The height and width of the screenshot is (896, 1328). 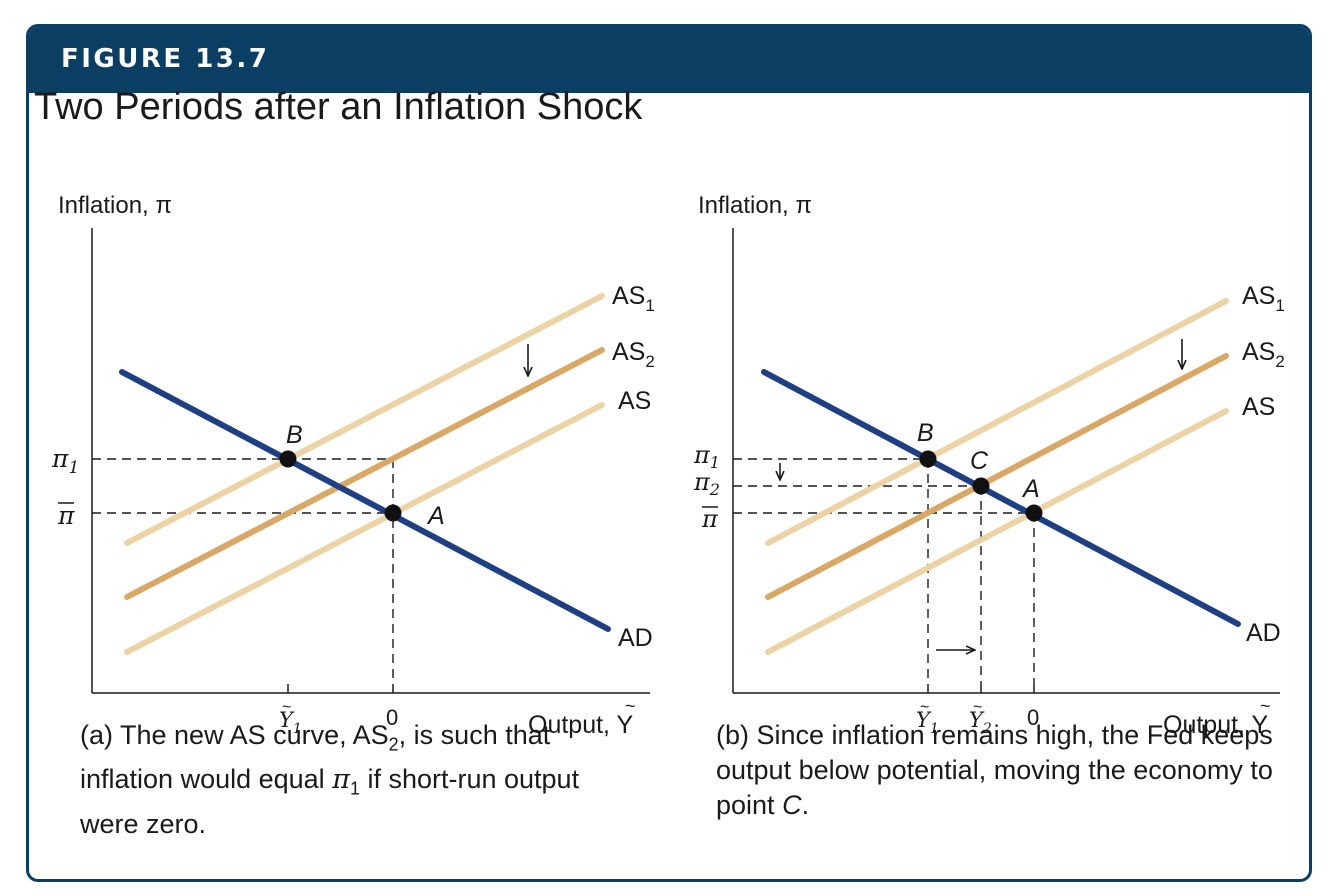 I want to click on panel-a-y1-tilde: ~, so click(x=286, y=707).